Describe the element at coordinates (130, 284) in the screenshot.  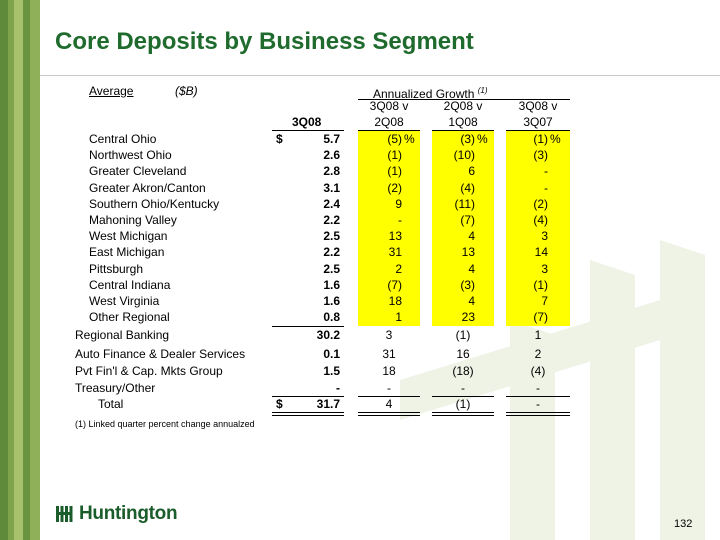
I see `row-label: Central Indiana` at that location.